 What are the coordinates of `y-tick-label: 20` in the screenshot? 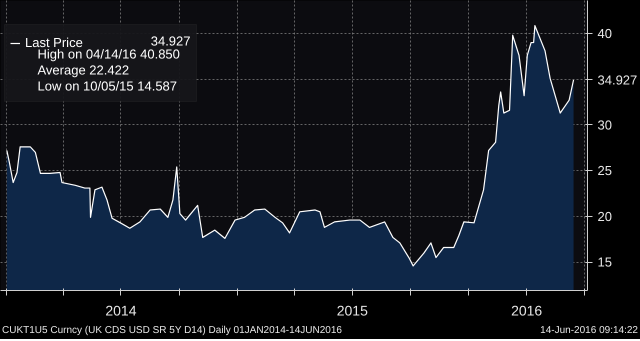 It's located at (605, 216).